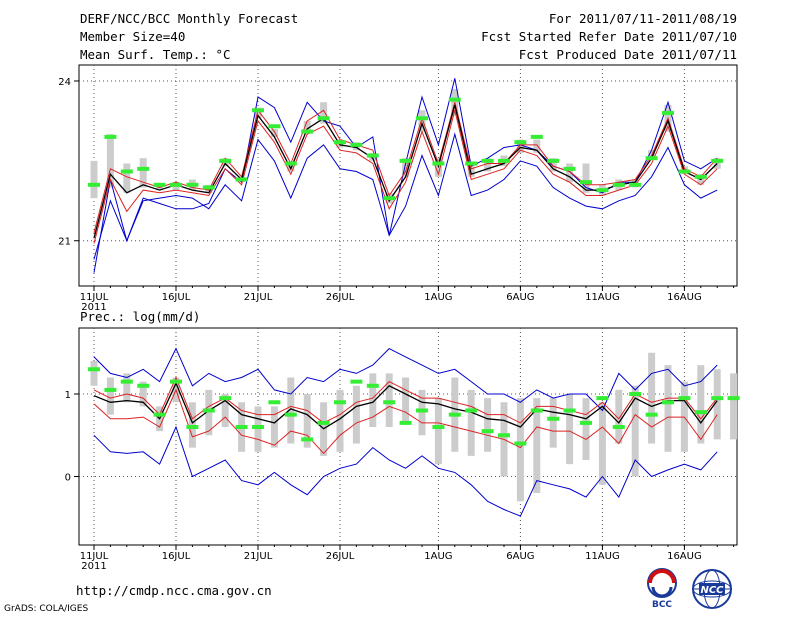 The width and height of the screenshot is (800, 618). I want to click on ncc-logo-text: NCC, so click(712, 590).